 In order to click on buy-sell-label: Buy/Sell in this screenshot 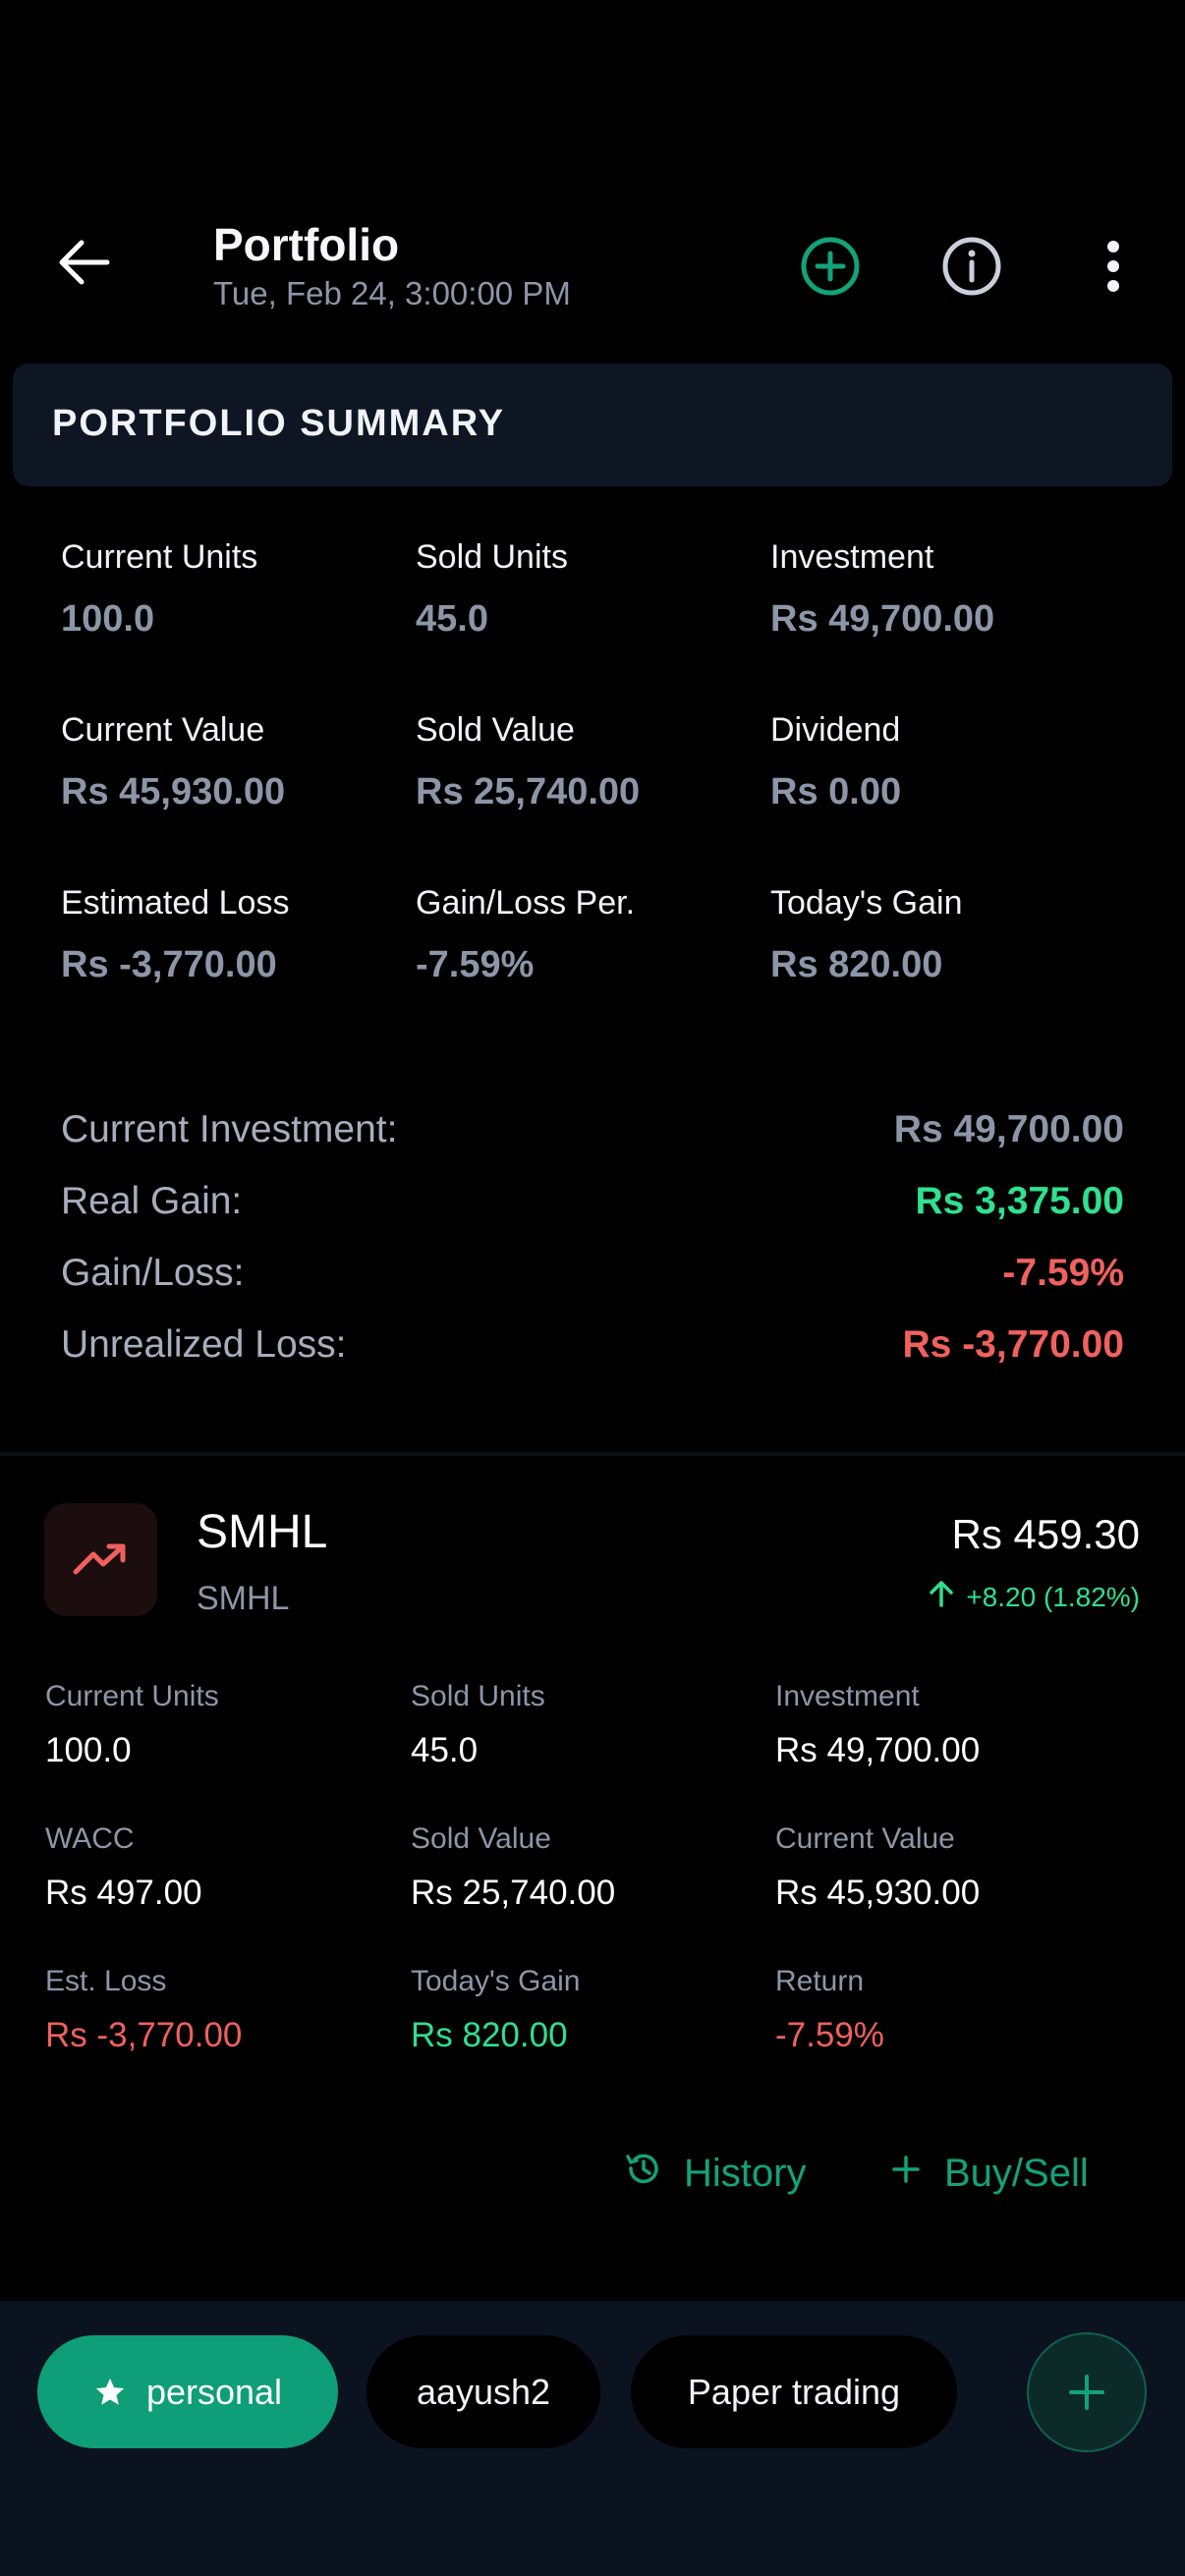, I will do `click(1017, 2173)`.